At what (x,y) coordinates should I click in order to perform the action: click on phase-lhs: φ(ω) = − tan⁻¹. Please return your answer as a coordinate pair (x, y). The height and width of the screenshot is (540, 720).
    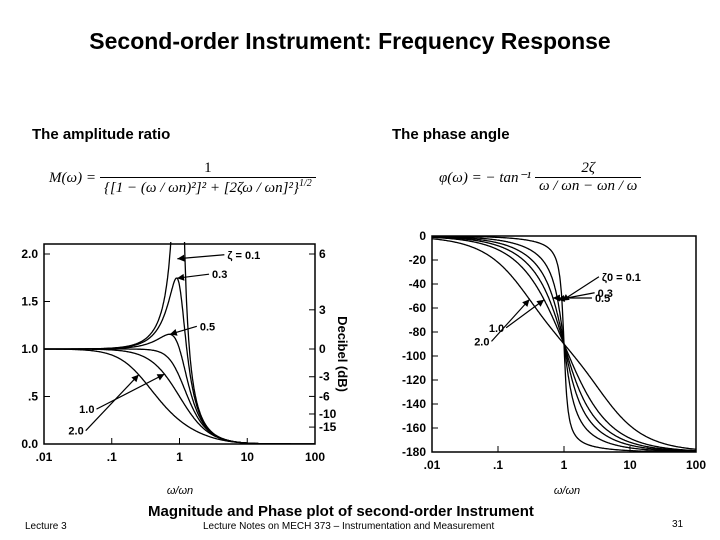
    Looking at the image, I should click on (485, 178).